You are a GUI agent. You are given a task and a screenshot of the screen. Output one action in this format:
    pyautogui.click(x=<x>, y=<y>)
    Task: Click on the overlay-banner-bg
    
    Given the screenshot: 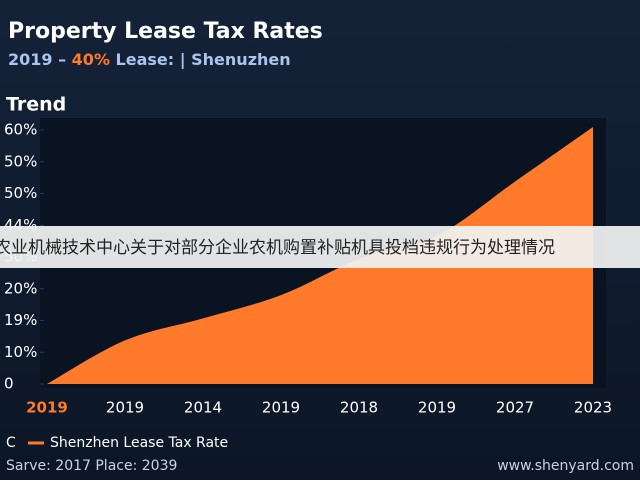 What is the action you would take?
    pyautogui.click(x=320, y=247)
    